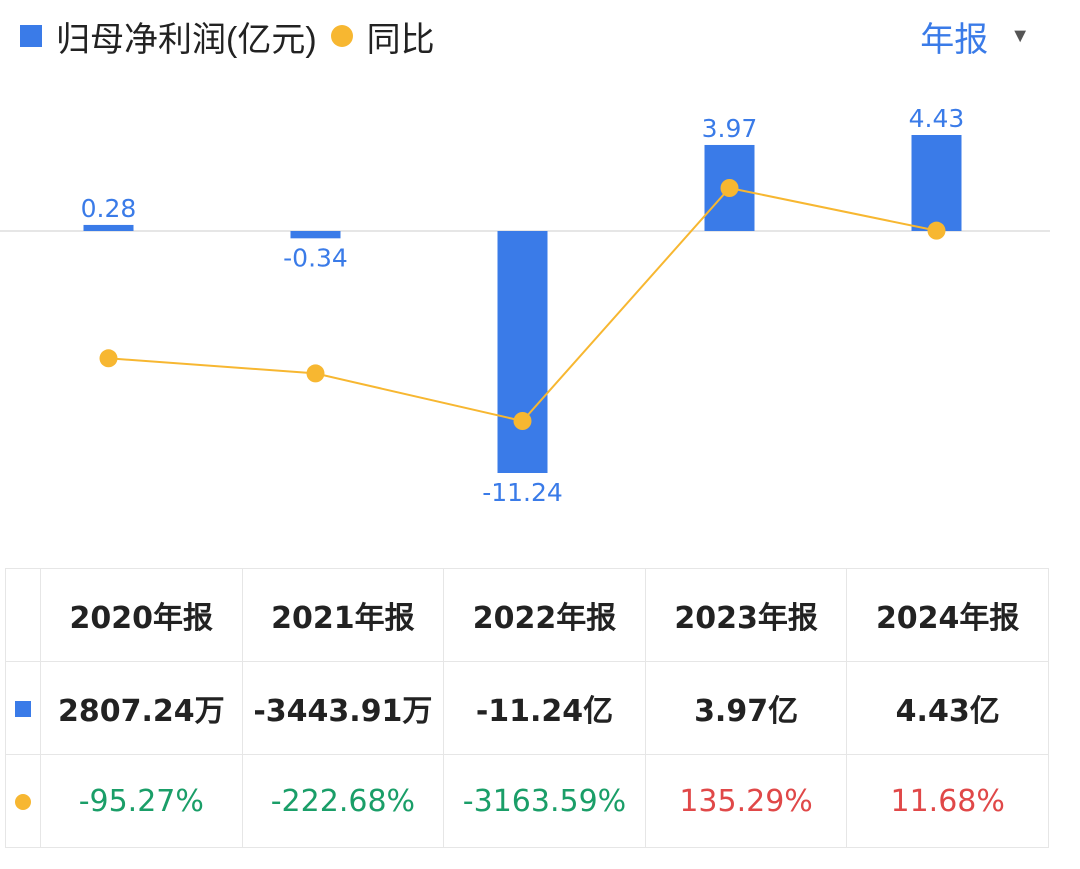 The height and width of the screenshot is (869, 1080). I want to click on profit-cell: 4.43亿, so click(947, 708).